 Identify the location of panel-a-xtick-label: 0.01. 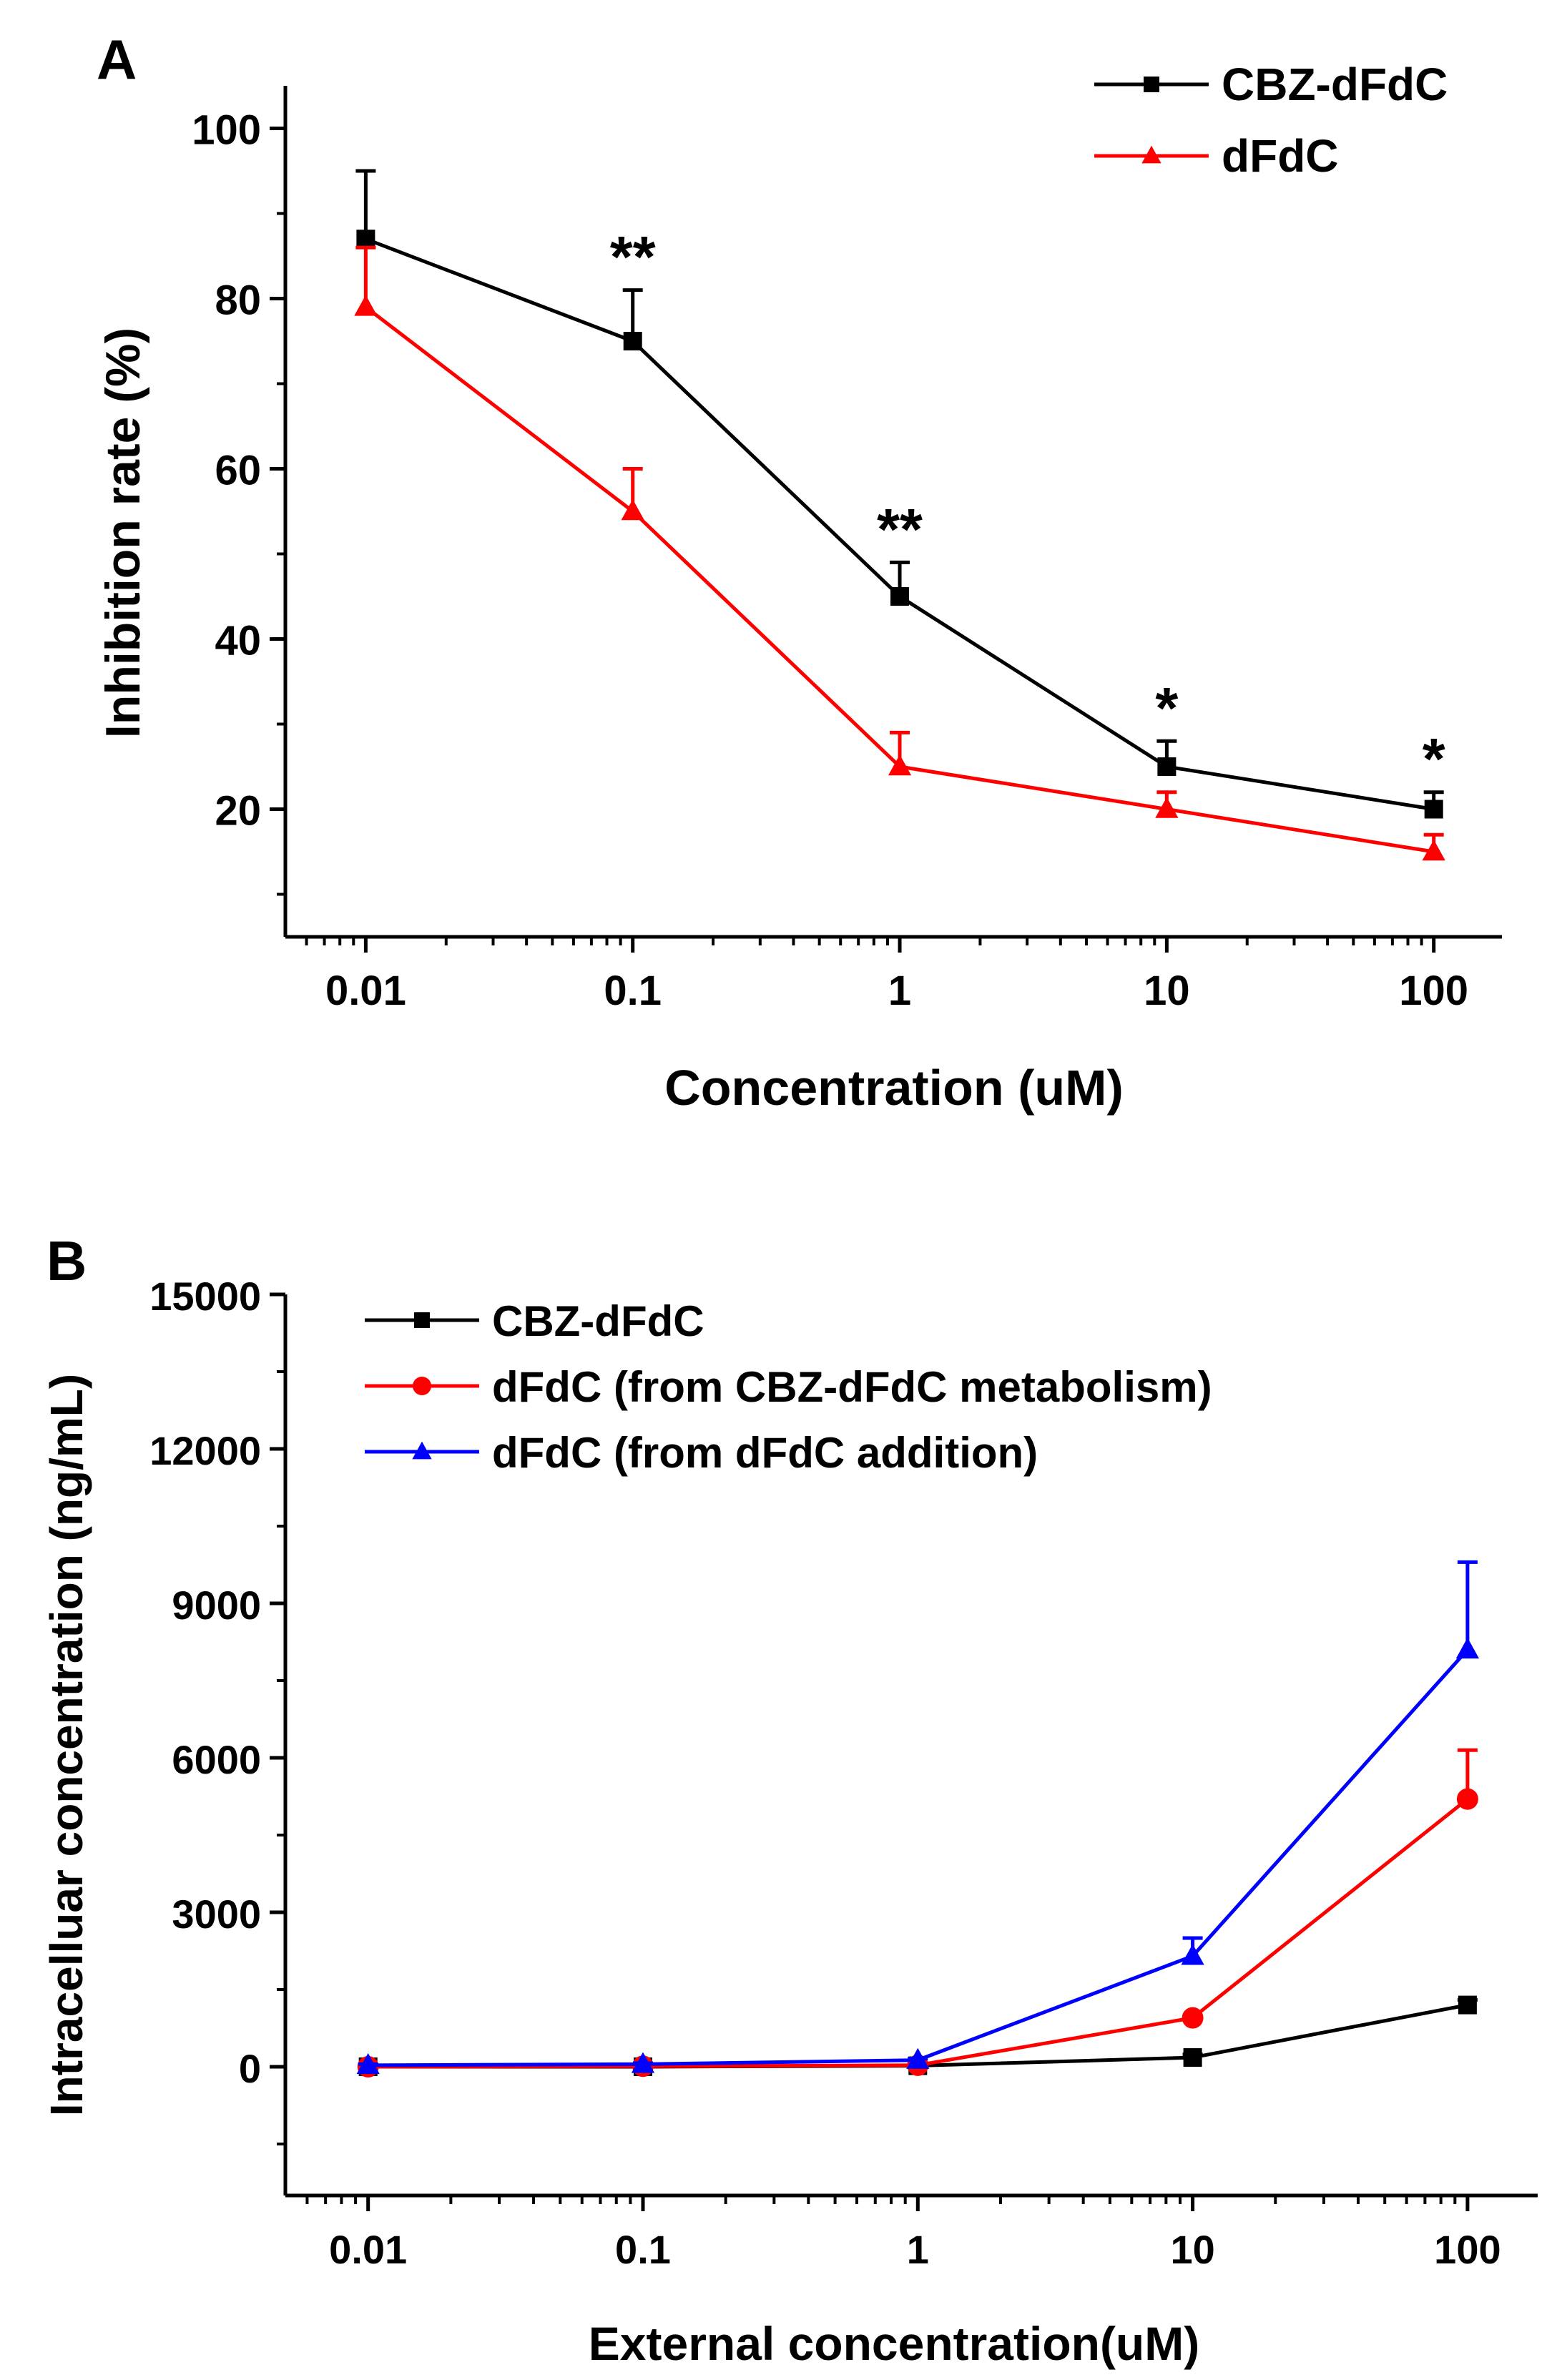
(365, 991).